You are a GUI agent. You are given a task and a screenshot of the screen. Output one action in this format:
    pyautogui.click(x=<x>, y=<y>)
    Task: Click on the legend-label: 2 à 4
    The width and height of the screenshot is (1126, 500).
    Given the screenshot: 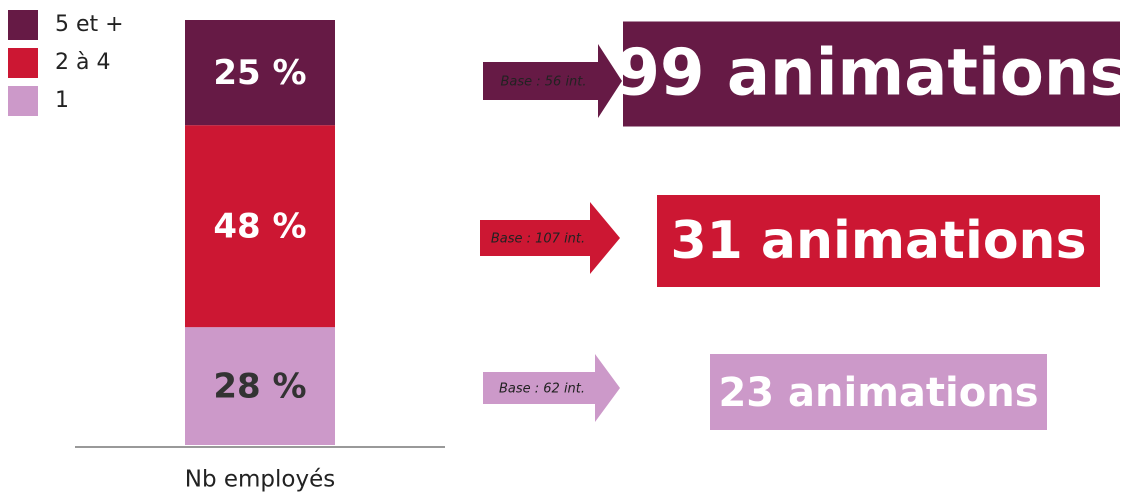 What is the action you would take?
    pyautogui.click(x=82, y=62)
    